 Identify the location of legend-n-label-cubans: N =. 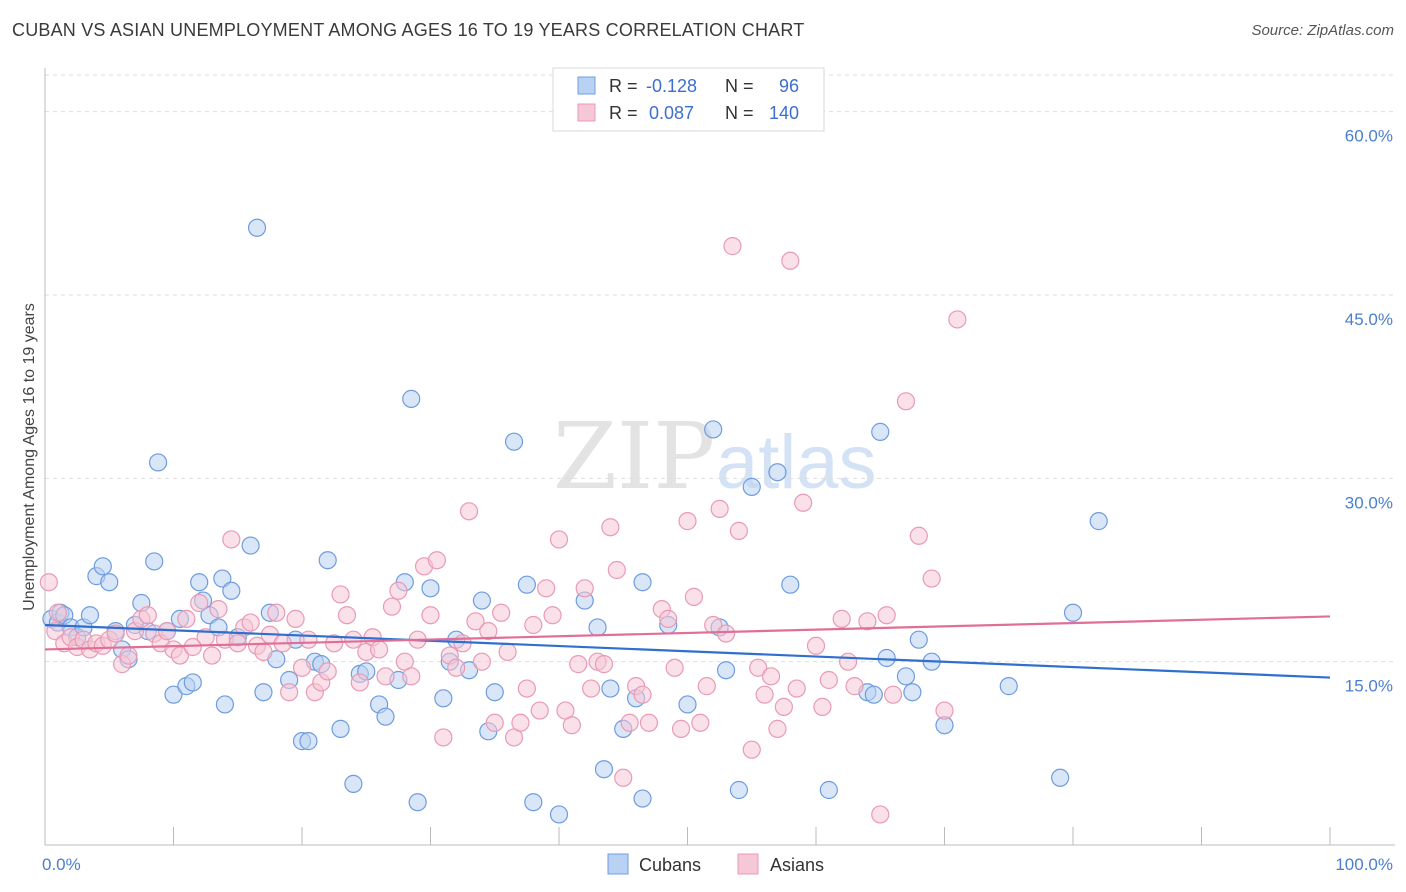
(739, 86).